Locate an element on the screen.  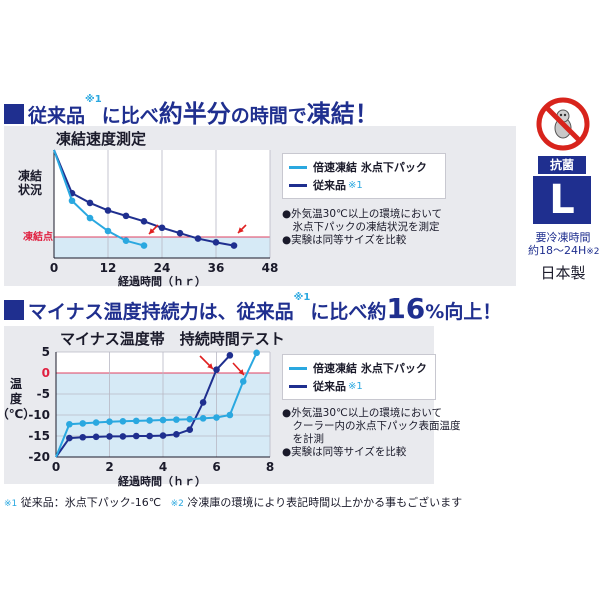
chart1-x-tick: 48 is located at coordinates (270, 268).